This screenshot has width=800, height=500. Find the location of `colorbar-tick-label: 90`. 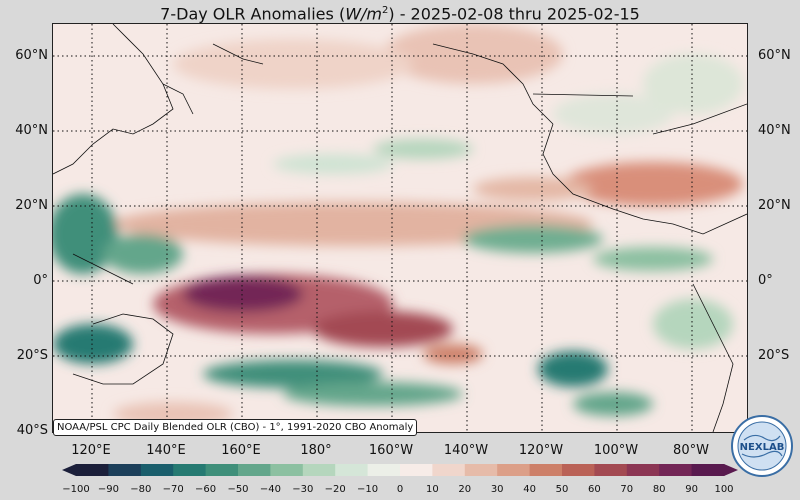

colorbar-tick-label: 90 is located at coordinates (691, 489).